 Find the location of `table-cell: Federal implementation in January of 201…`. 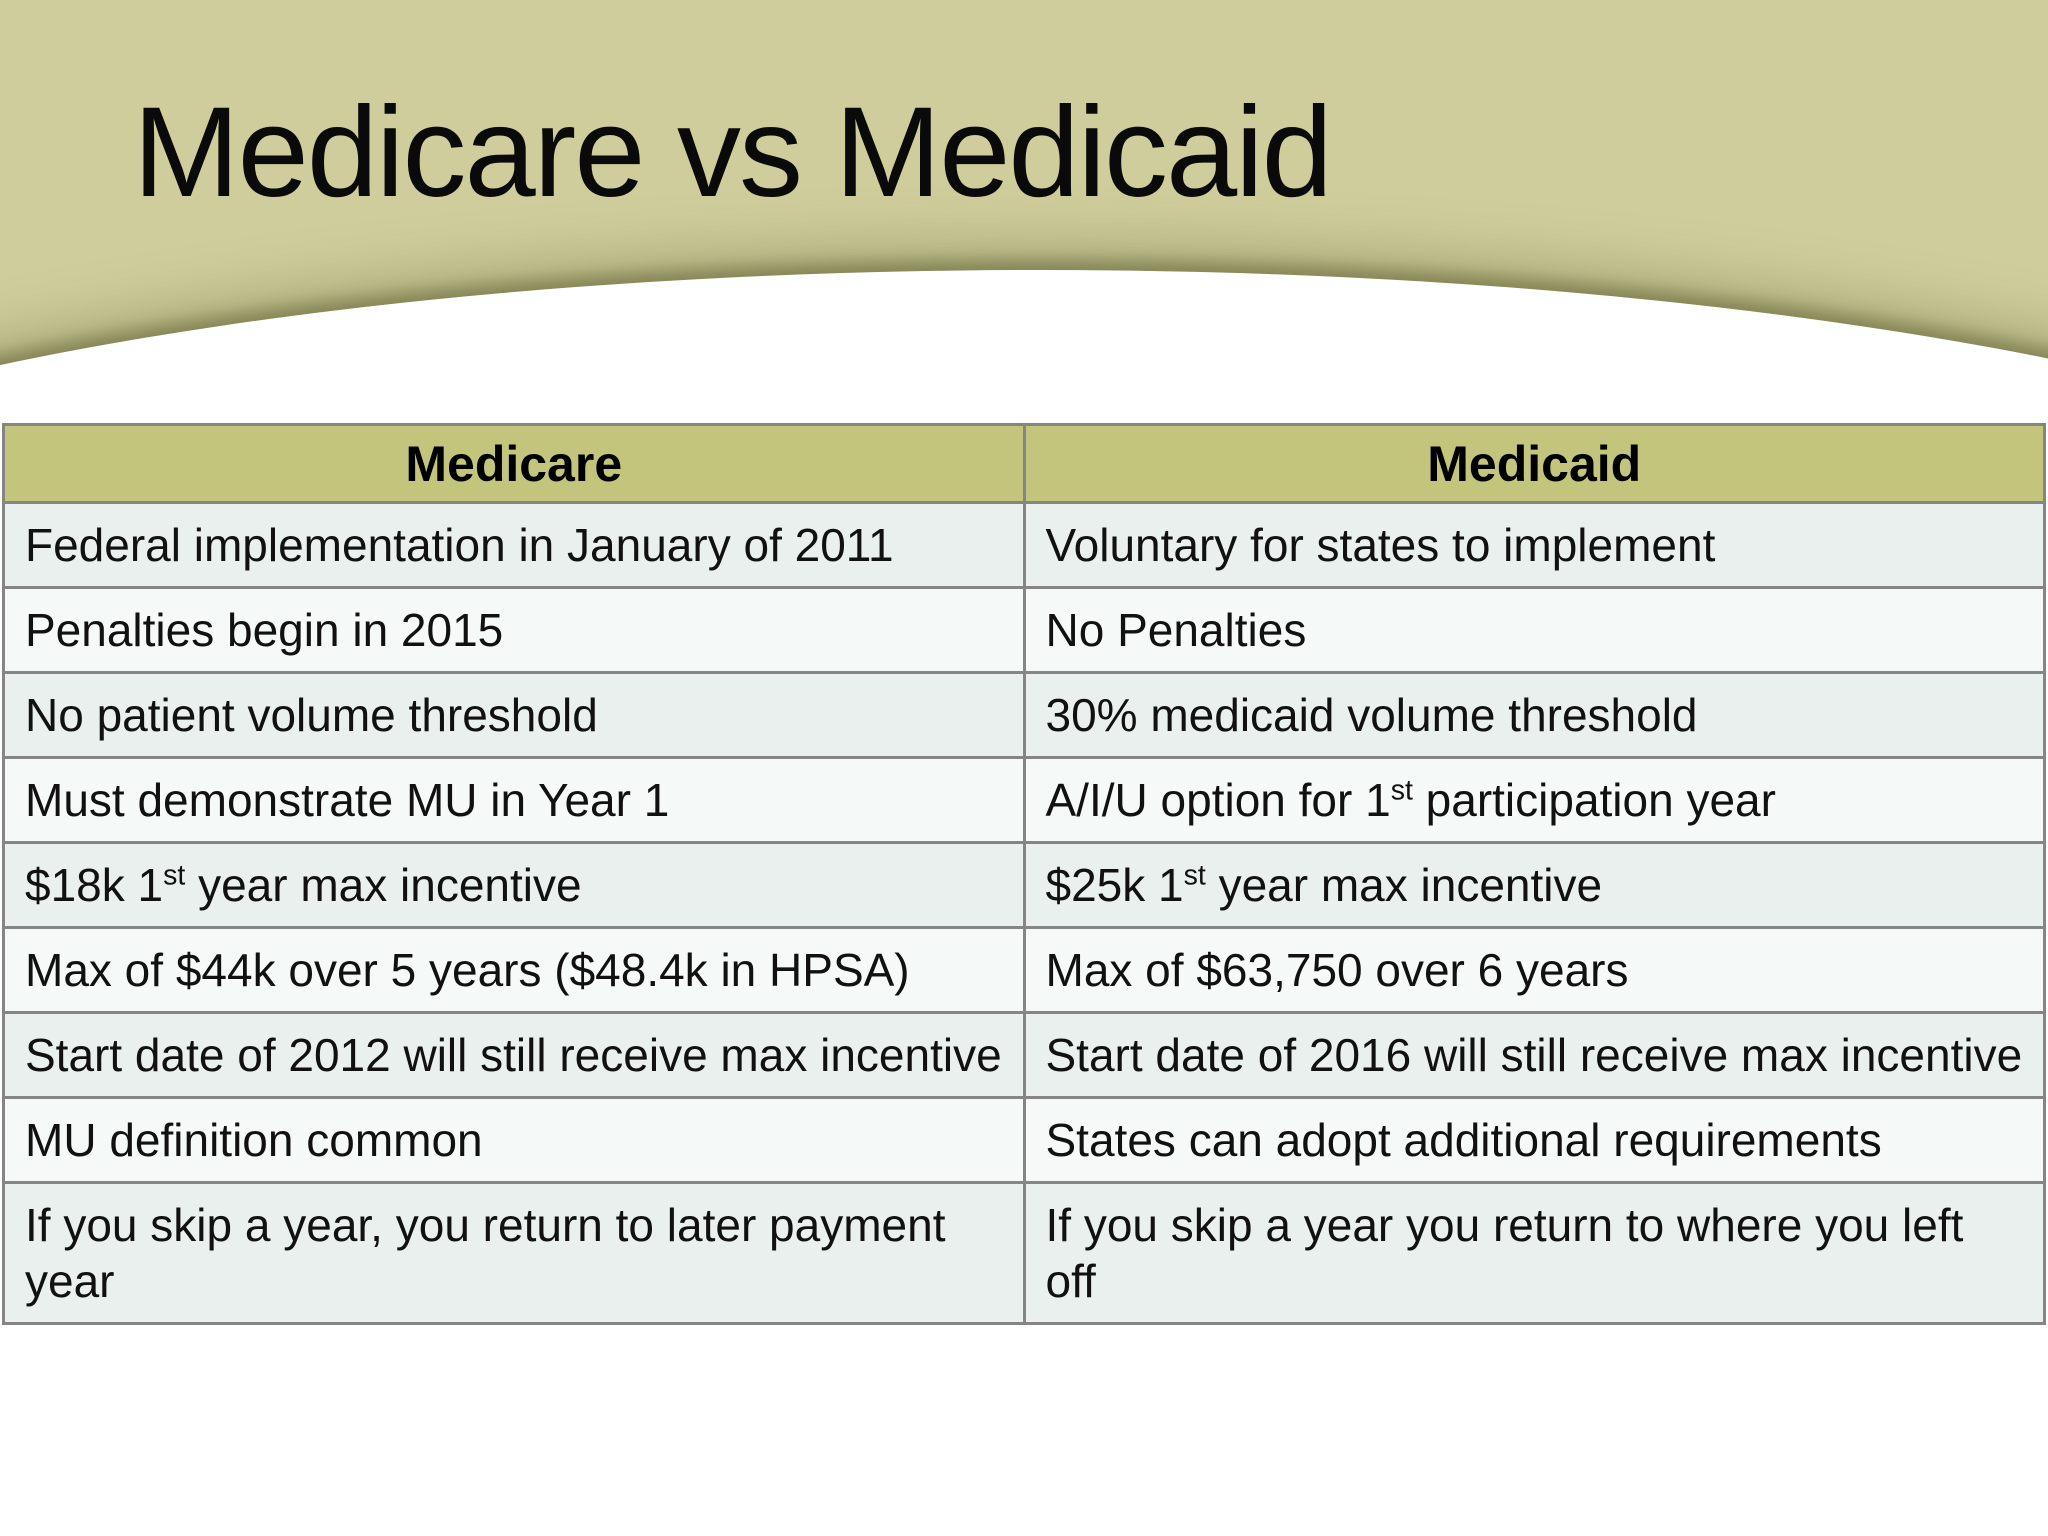

table-cell: Federal implementation in January of 201… is located at coordinates (514, 545).